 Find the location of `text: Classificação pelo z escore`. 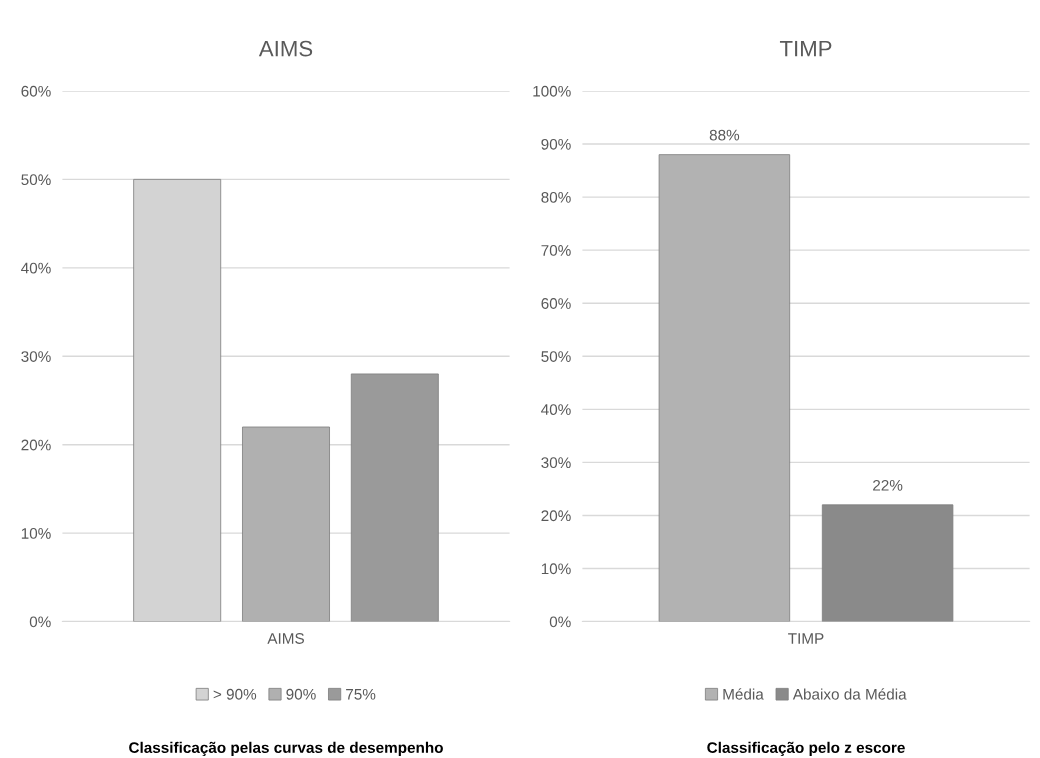

text: Classificação pelo z escore is located at coordinates (806, 749).